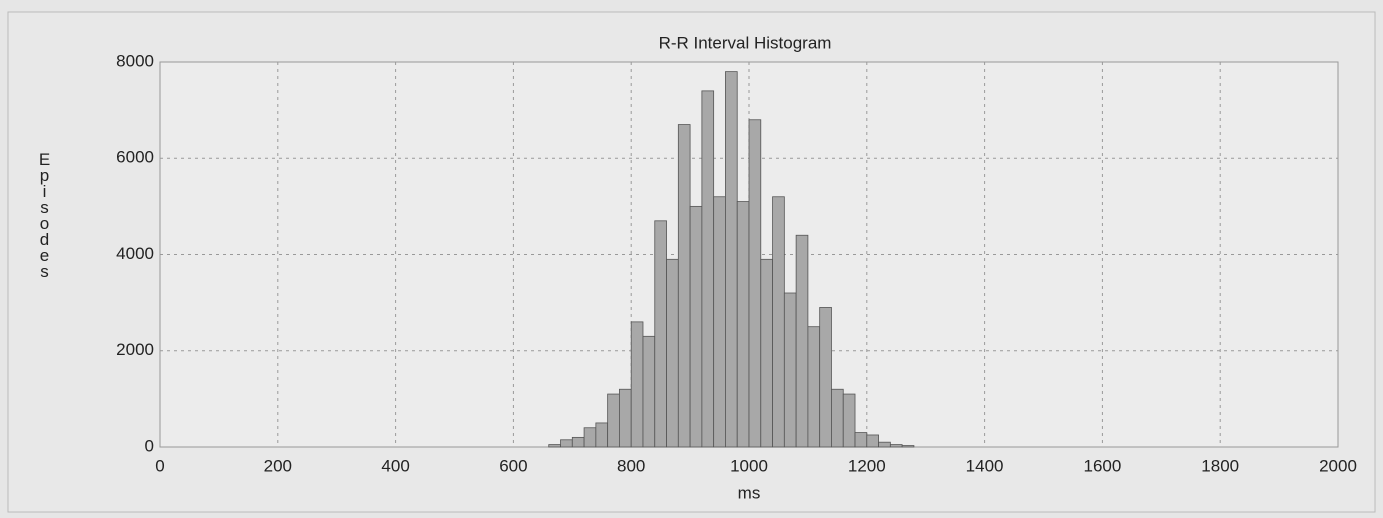 The height and width of the screenshot is (518, 1383). What do you see at coordinates (1102, 465) in the screenshot?
I see `x-tick-label: 1600` at bounding box center [1102, 465].